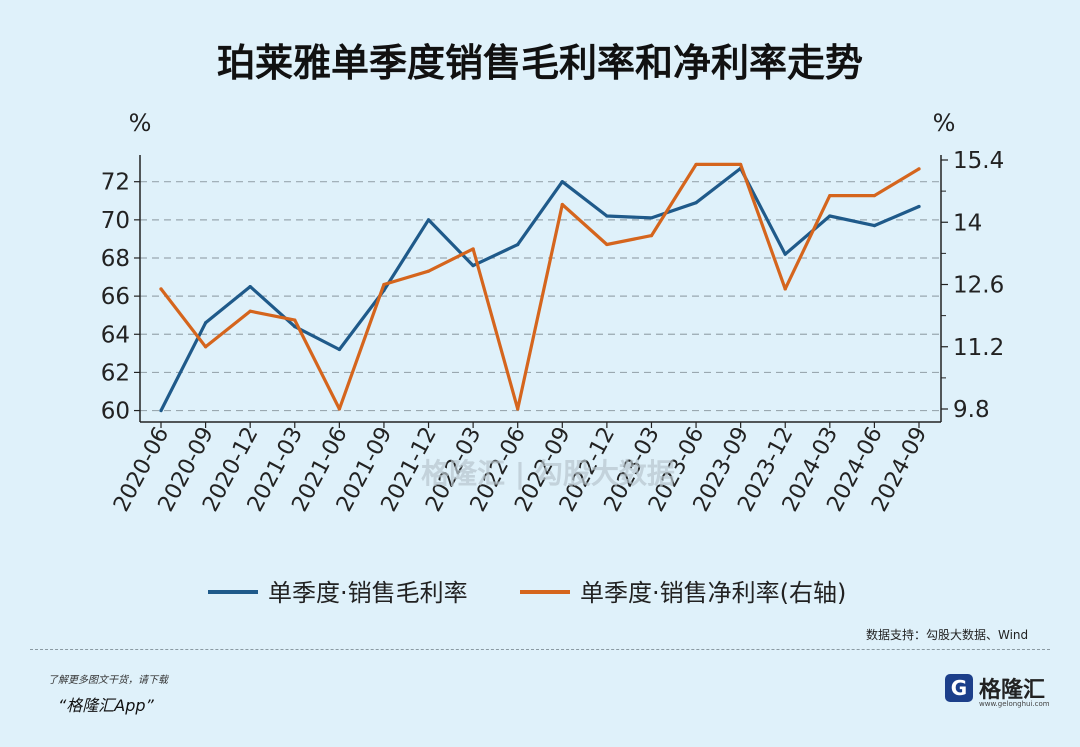 This screenshot has width=1080, height=747. Describe the element at coordinates (713, 593) in the screenshot. I see `legend-label-net: 单季度·销售净利率(右轴)` at that location.